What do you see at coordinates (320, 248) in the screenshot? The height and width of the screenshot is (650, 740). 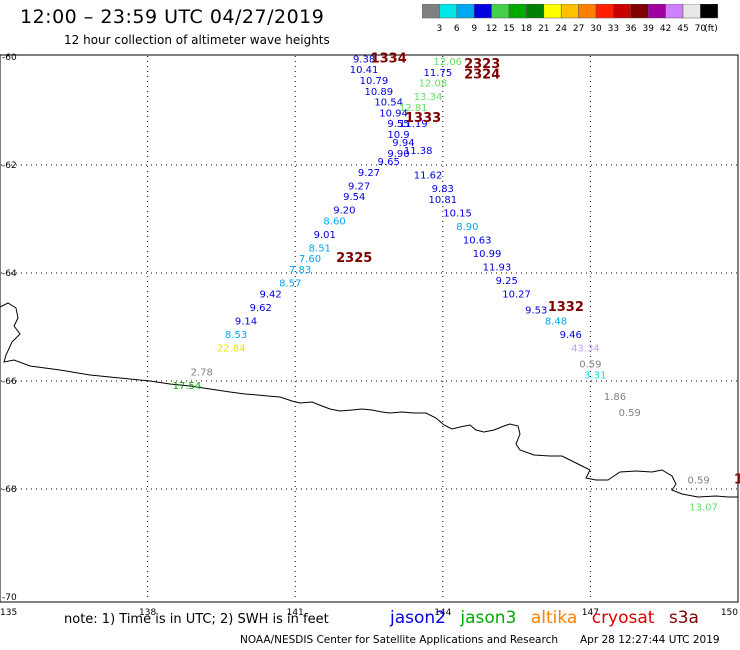 I see `wave-height-value: 8.51` at bounding box center [320, 248].